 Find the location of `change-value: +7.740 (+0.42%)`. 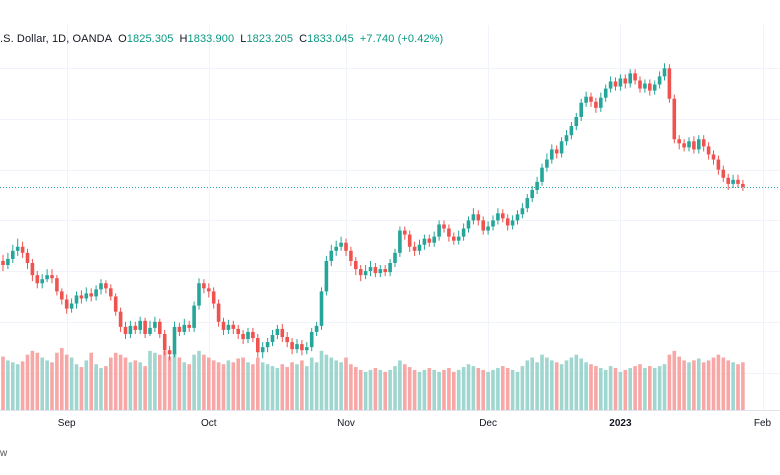

change-value: +7.740 (+0.42%) is located at coordinates (401, 39).